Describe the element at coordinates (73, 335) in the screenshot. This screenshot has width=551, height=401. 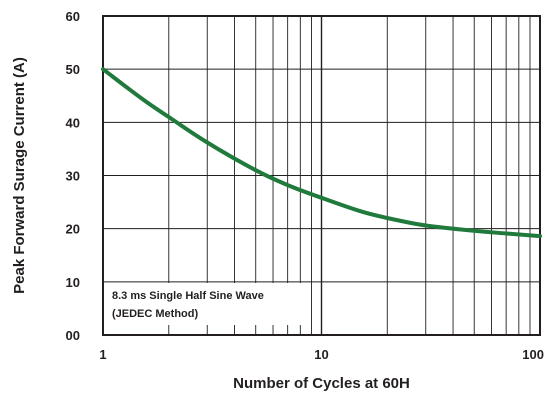
I see `y-tick-label: 00` at that location.